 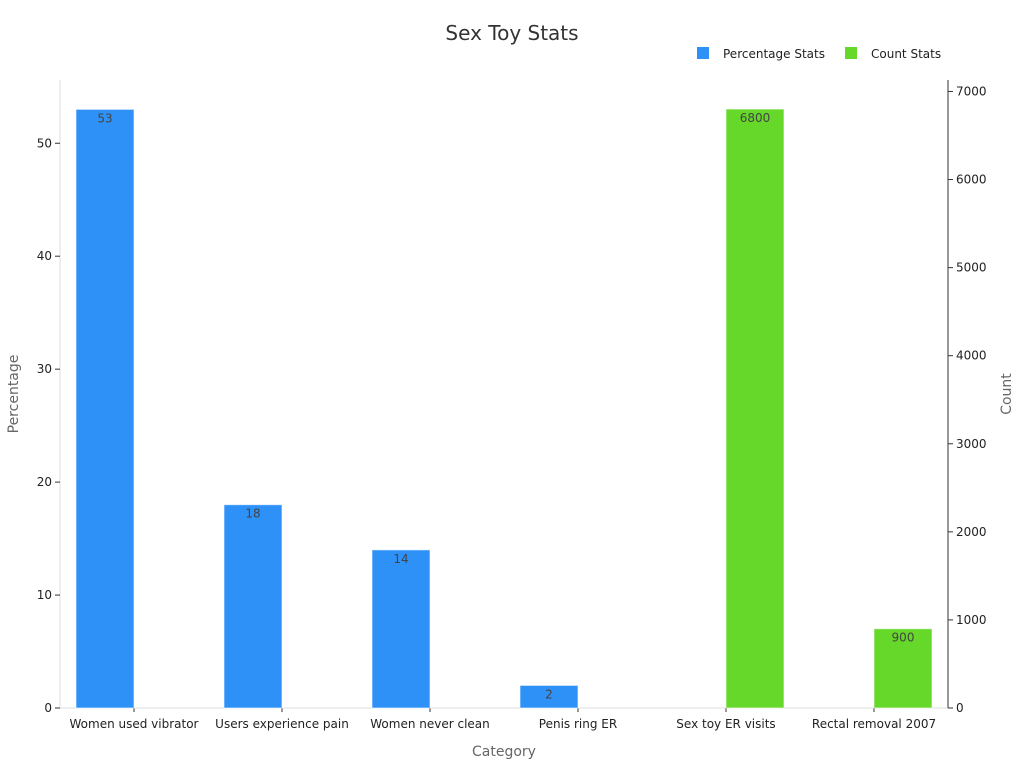 I want to click on x-tick-label: Women never clean, so click(x=430, y=724).